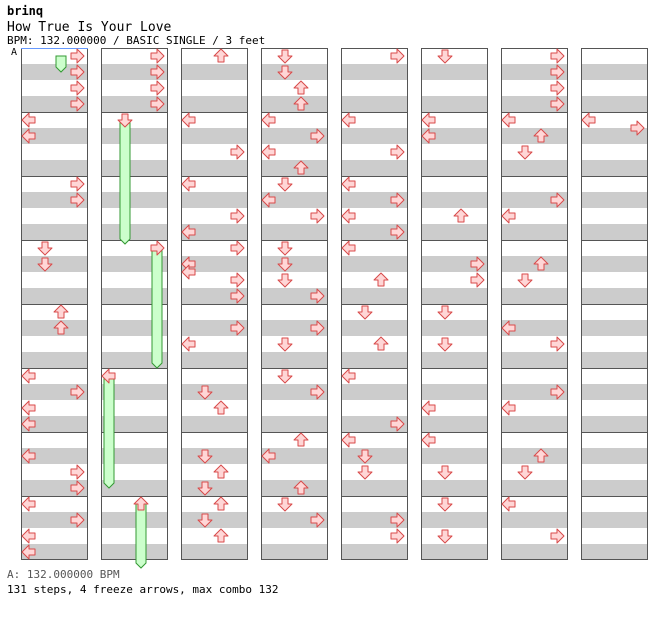 The width and height of the screenshot is (672, 620). I want to click on column-frame, so click(134, 304).